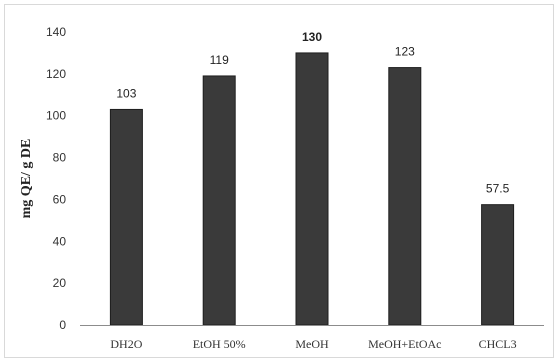 The image size is (558, 362). Describe the element at coordinates (126, 93) in the screenshot. I see `data-label-0: 103` at that location.